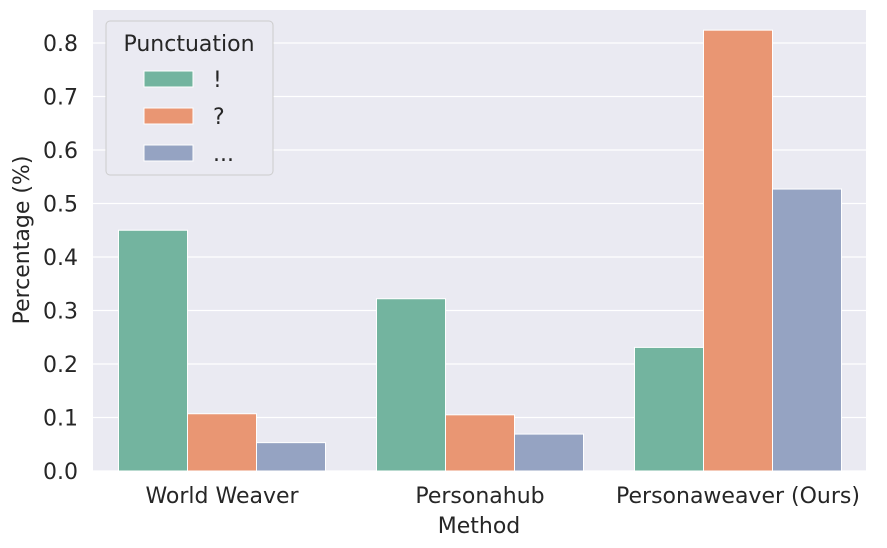  Describe the element at coordinates (479, 496) in the screenshot. I see `x-tick-label: Personahub` at that location.